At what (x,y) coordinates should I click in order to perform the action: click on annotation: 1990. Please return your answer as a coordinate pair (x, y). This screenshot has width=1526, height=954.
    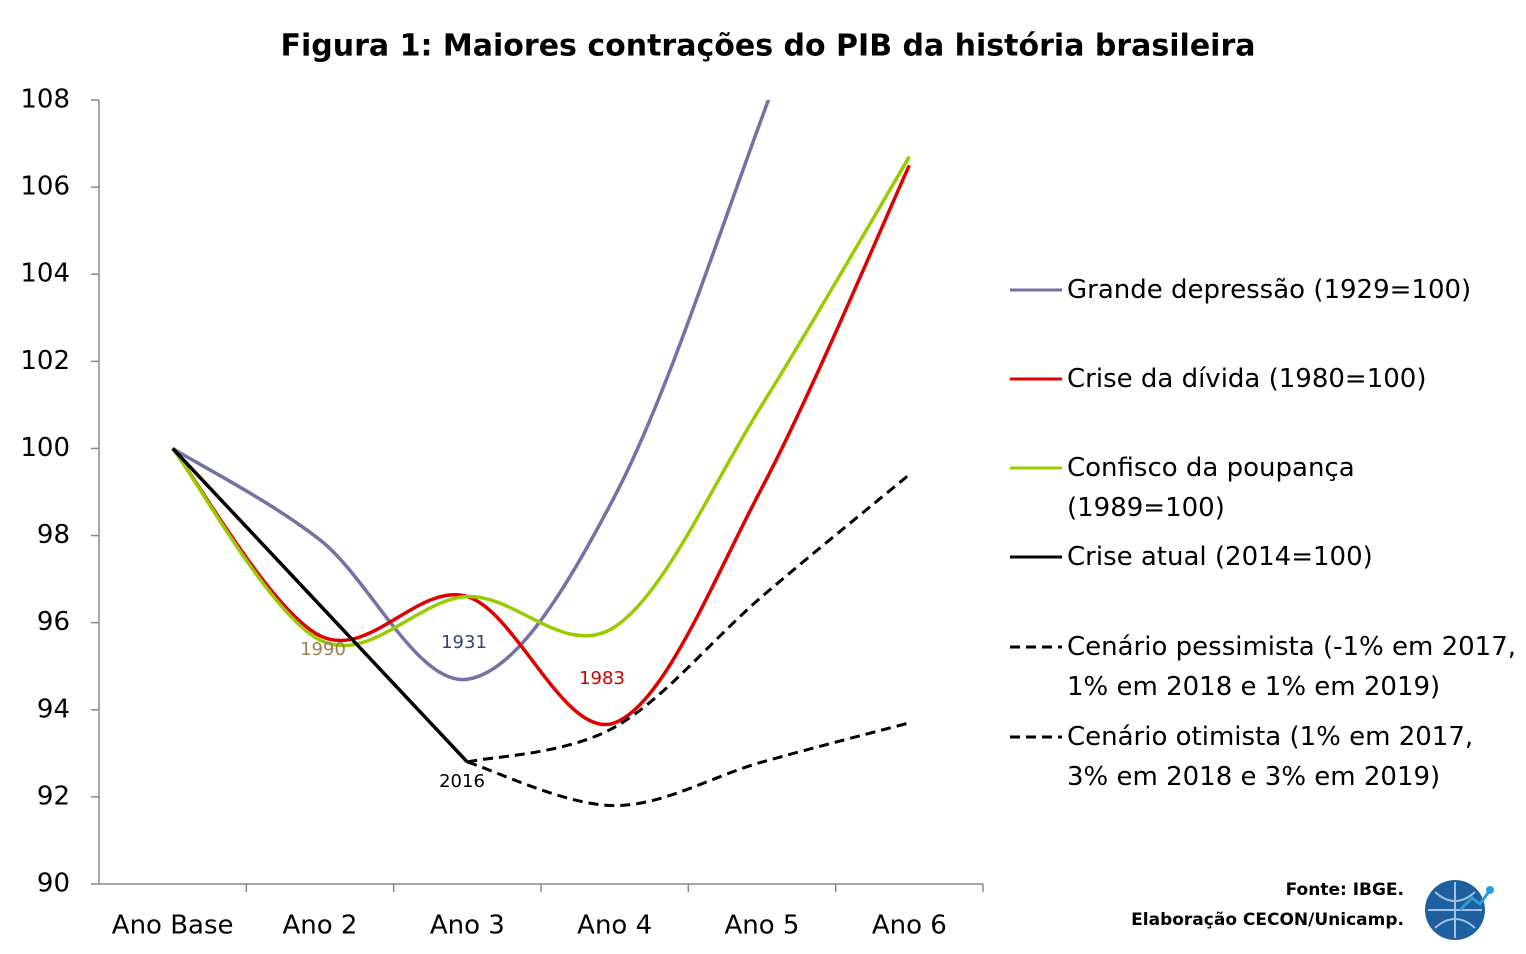
    Looking at the image, I should click on (323, 649).